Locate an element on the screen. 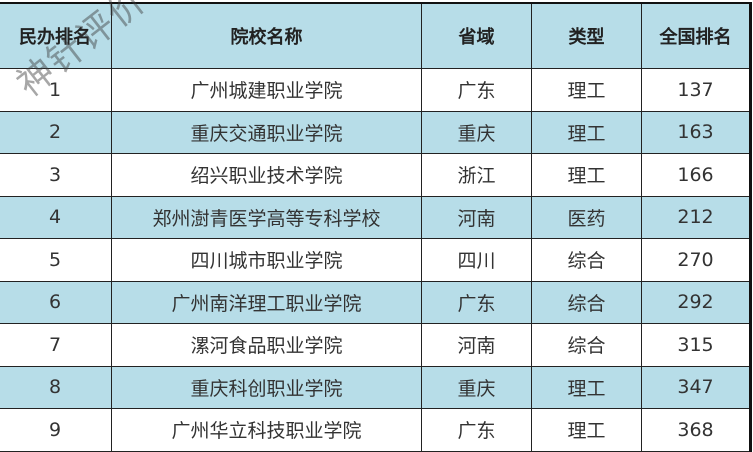  cell-school-name: 广州华立科技职业学院 is located at coordinates (266, 430).